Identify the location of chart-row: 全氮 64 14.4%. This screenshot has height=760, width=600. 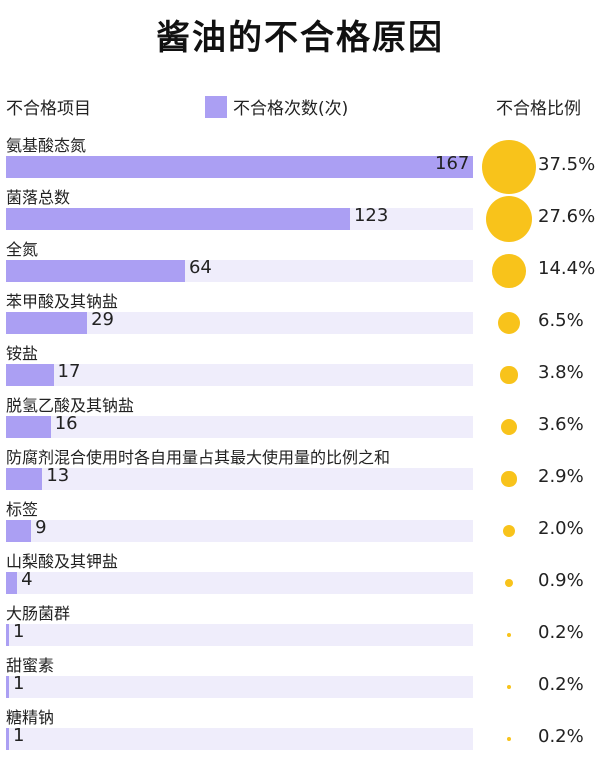
(300, 262).